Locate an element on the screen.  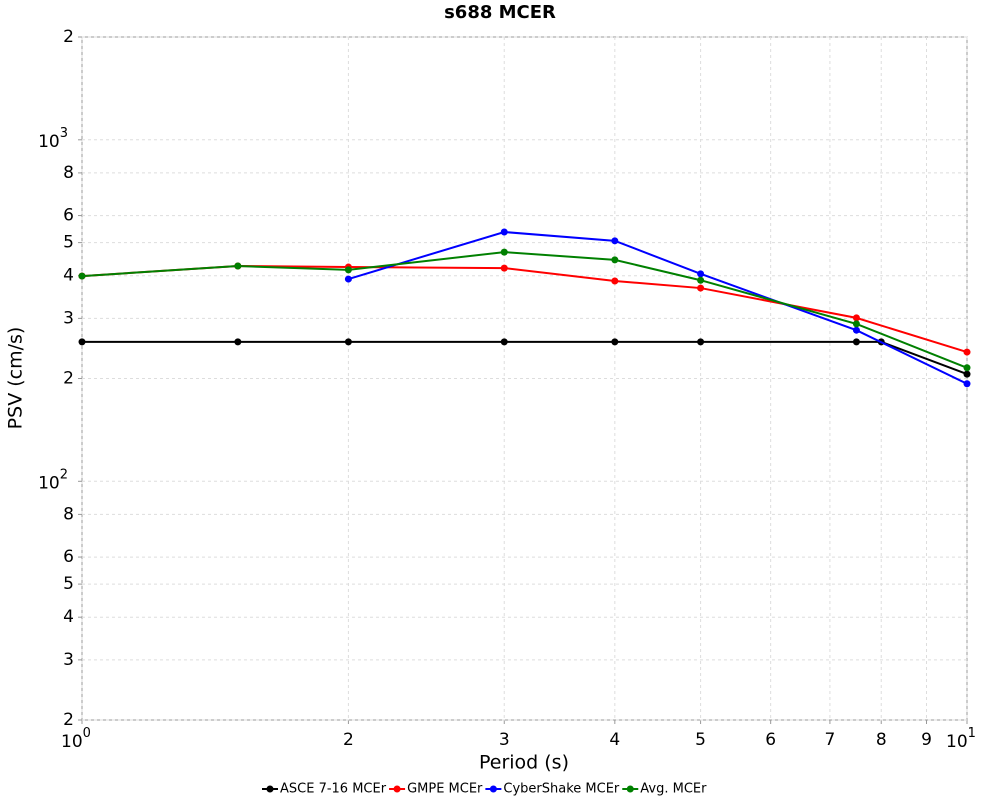
legend-label: CyberShake MCEr is located at coordinates (561, 789).